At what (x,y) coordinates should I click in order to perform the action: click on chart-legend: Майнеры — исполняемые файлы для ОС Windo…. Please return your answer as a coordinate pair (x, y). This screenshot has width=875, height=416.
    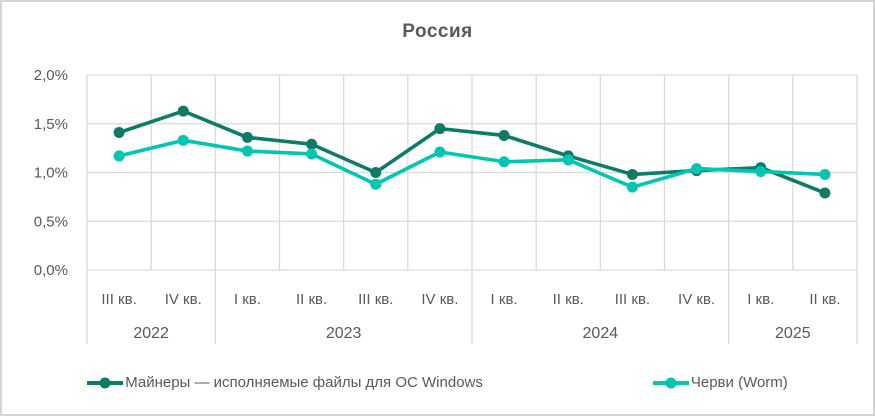
    Looking at the image, I should click on (437, 382).